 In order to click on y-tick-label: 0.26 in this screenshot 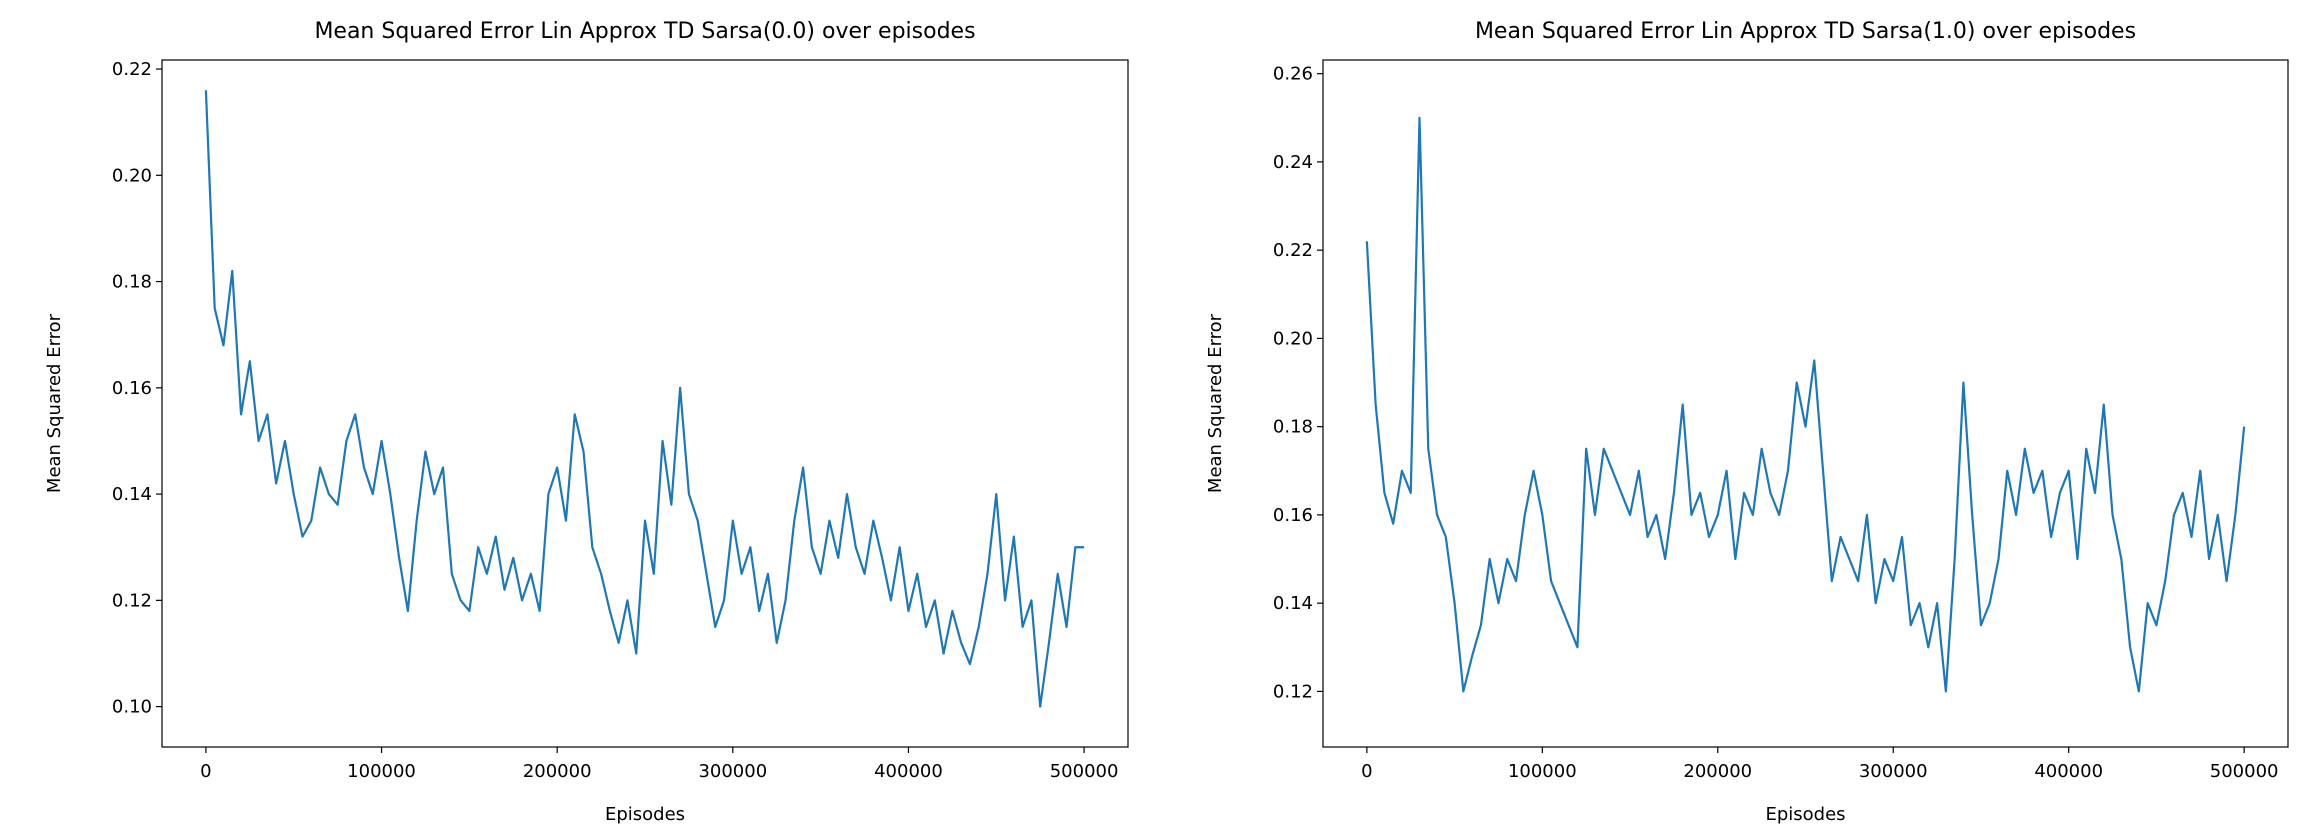, I will do `click(1293, 74)`.